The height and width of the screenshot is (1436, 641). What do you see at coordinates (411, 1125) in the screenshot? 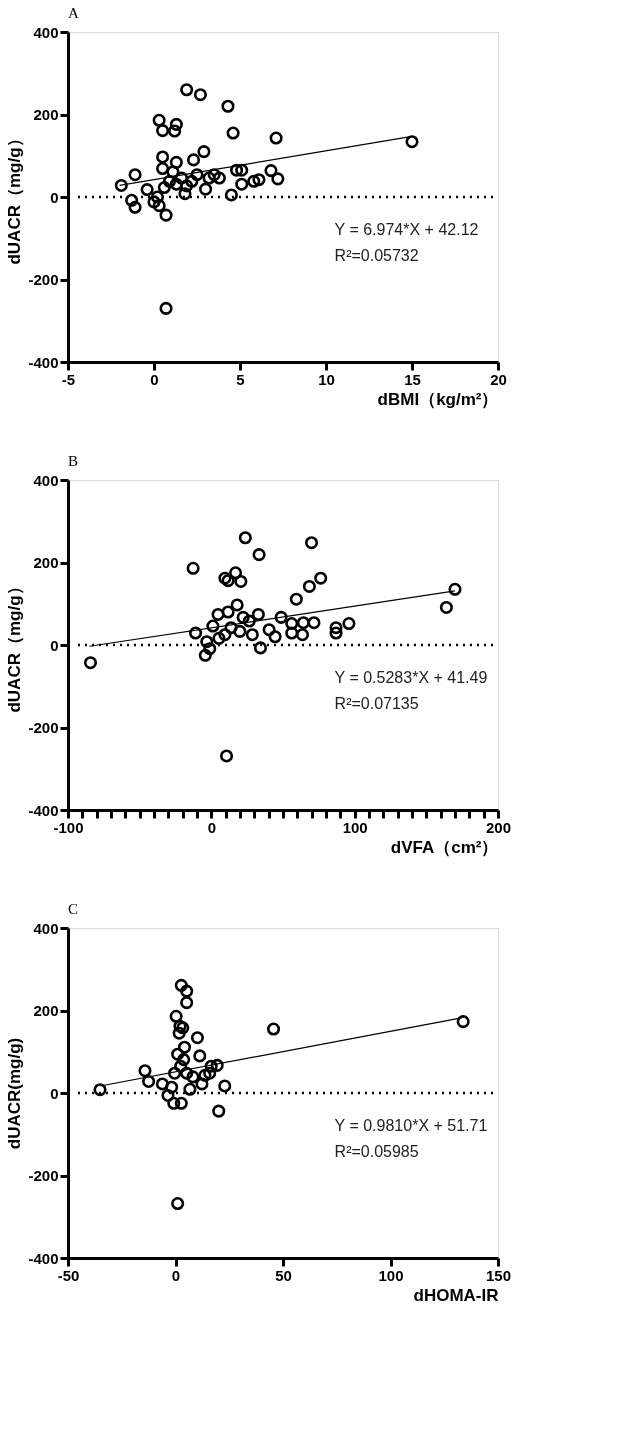
I see `annotation: Y = 0.9810*X + 51.71` at bounding box center [411, 1125].